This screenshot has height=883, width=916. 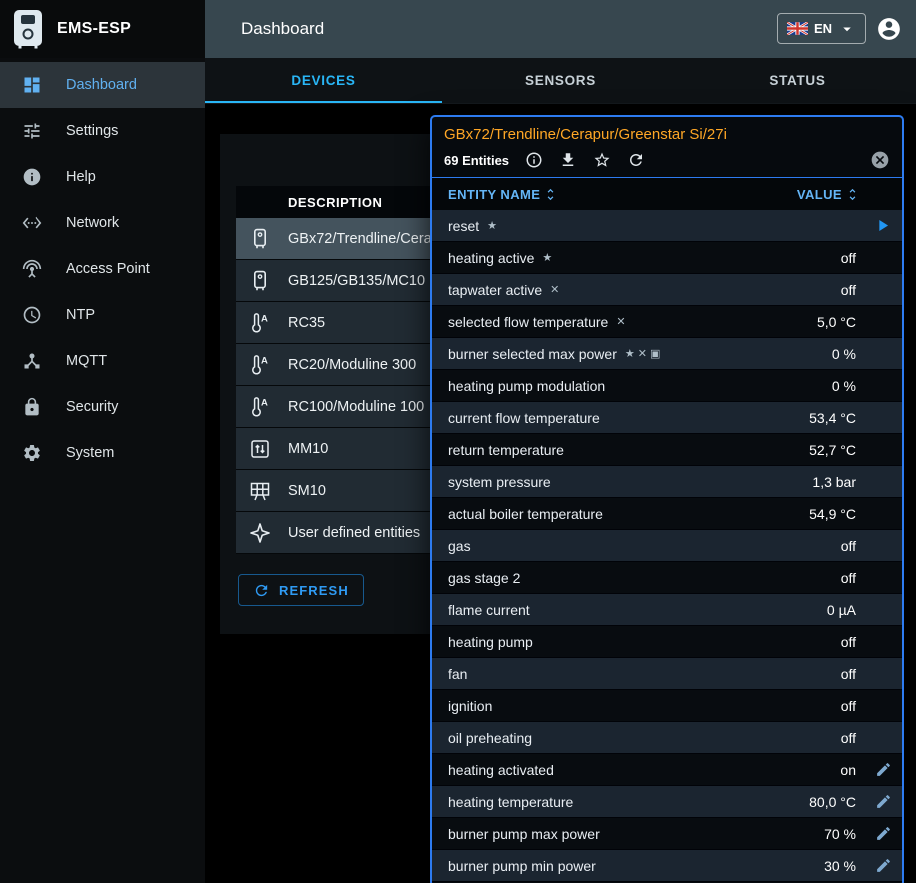 I want to click on entity-name-column-header: ENTITY NAME, so click(x=503, y=194).